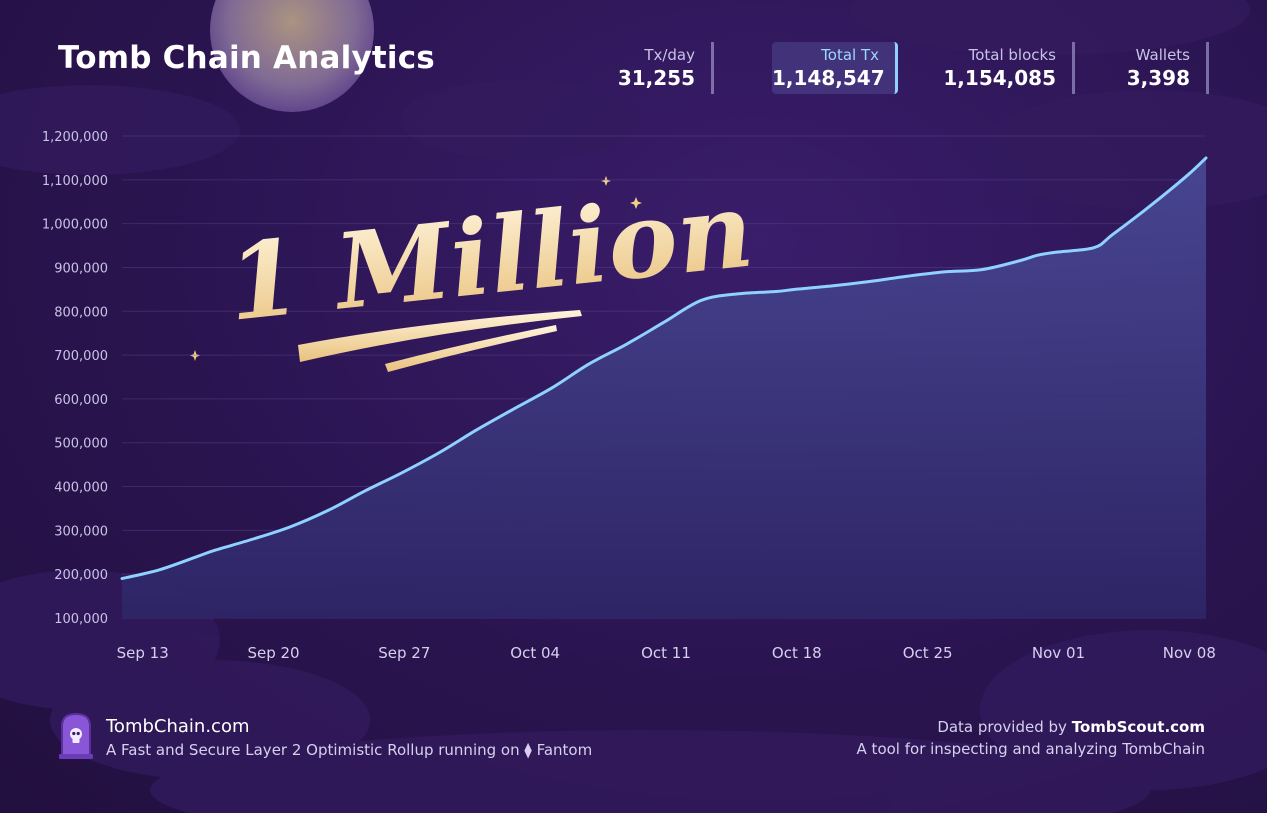 The image size is (1267, 813). I want to click on y-tick-label: 300,000, so click(81, 531).